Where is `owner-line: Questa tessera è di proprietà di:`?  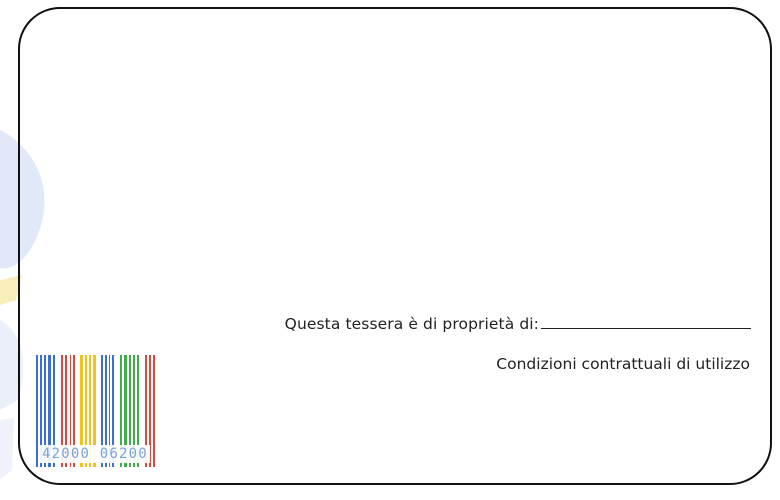 owner-line: Questa tessera è di proprietà di: is located at coordinates (518, 323).